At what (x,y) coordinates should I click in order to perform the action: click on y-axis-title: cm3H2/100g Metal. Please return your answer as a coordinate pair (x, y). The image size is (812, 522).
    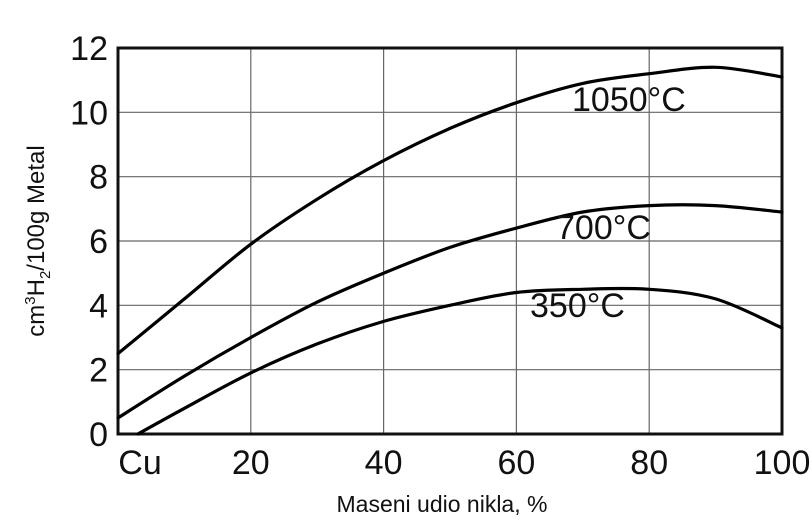
    Looking at the image, I should click on (38, 240).